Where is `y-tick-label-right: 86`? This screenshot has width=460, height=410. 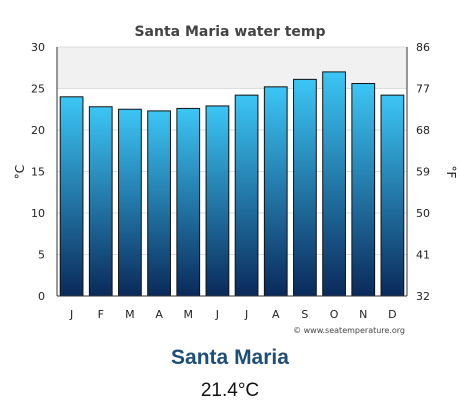
y-tick-label-right: 86 is located at coordinates (423, 47).